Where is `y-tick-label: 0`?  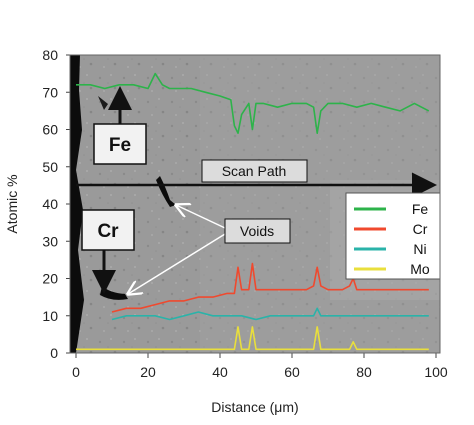 y-tick-label: 0 is located at coordinates (54, 353).